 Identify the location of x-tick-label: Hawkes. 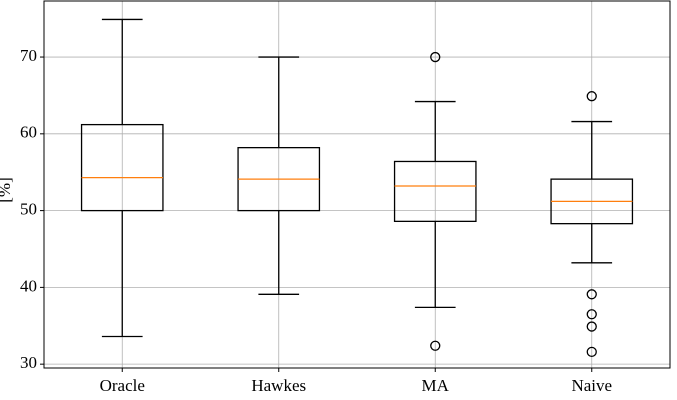
(278, 385).